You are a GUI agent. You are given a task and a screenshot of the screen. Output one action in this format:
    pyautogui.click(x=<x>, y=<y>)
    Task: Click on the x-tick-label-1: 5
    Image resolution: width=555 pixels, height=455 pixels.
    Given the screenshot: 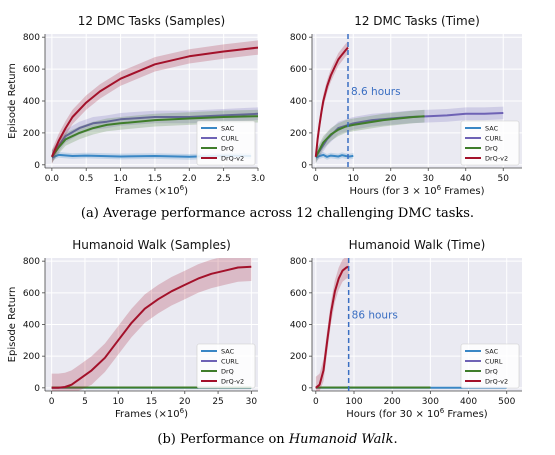 What is the action you would take?
    pyautogui.click(x=85, y=402)
    